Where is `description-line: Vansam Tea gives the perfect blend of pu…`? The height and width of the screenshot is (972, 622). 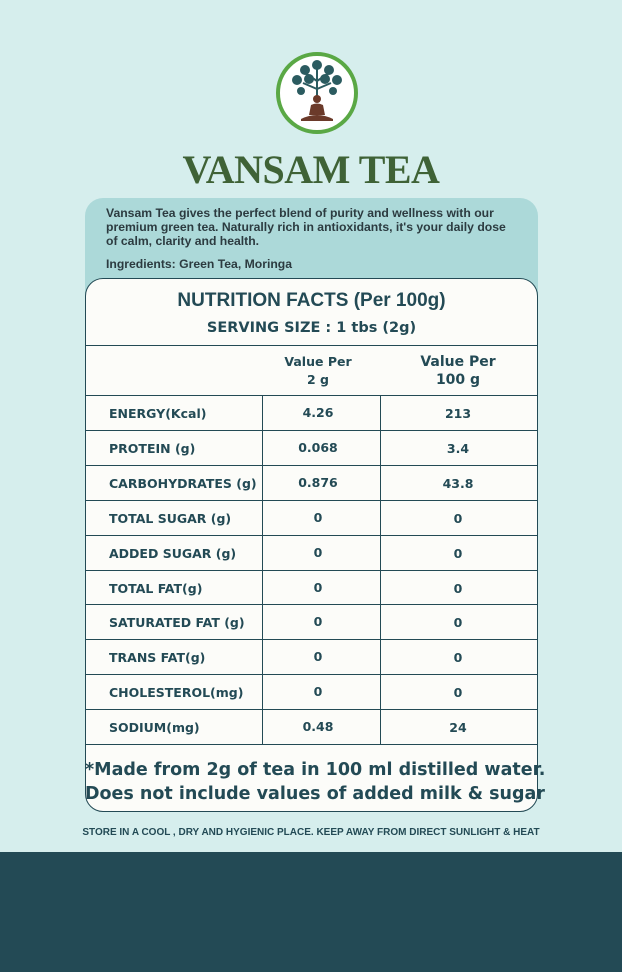 description-line: Vansam Tea gives the perfect blend of pu… is located at coordinates (300, 213).